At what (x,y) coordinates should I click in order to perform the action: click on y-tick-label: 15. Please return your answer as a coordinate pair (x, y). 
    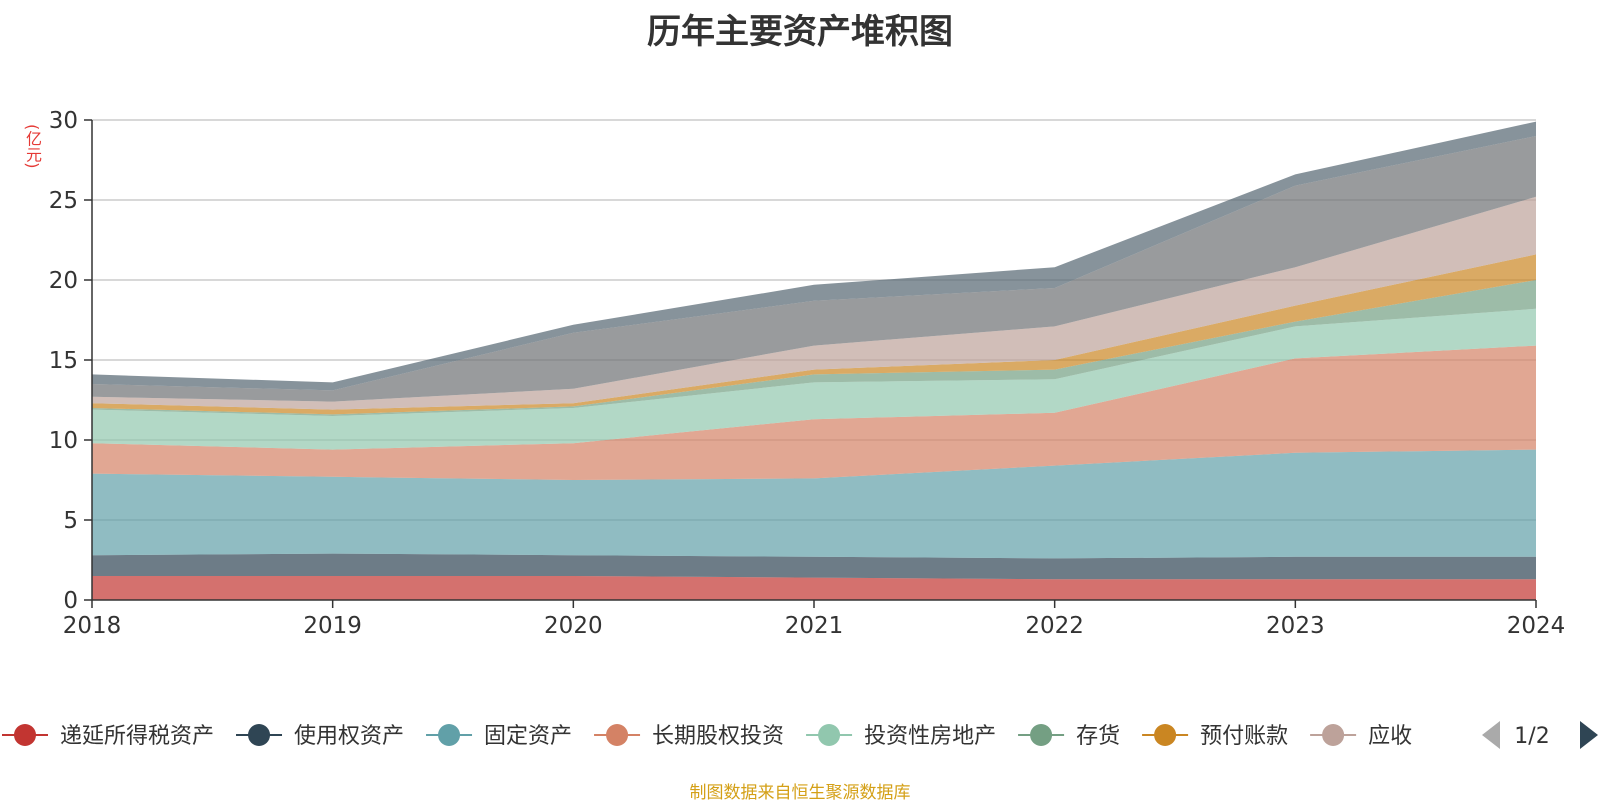
    Looking at the image, I should click on (63, 361).